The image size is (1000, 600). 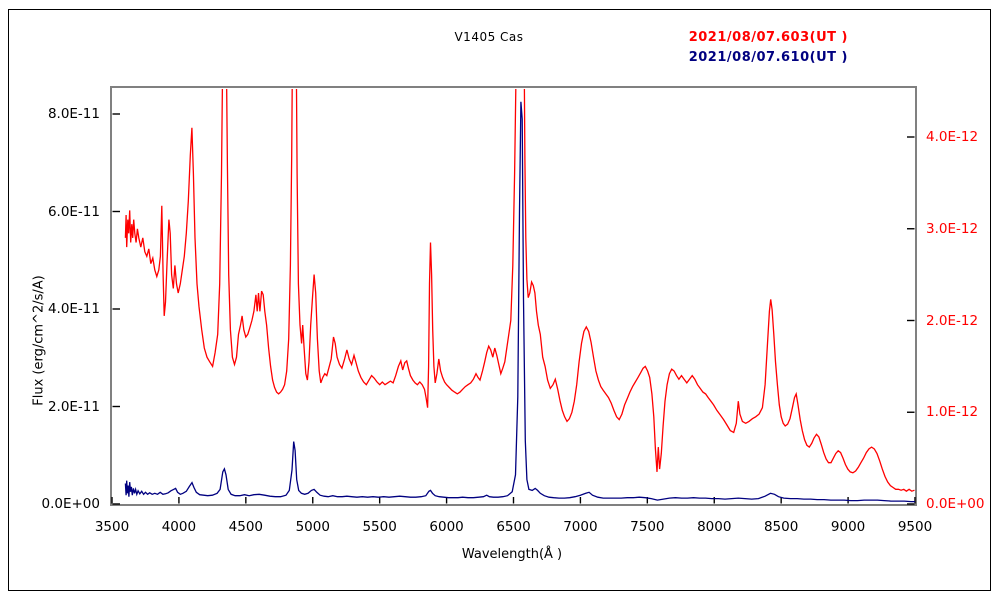 What do you see at coordinates (73, 114) in the screenshot?
I see `y-left-tick-label: 8.0E-11` at bounding box center [73, 114].